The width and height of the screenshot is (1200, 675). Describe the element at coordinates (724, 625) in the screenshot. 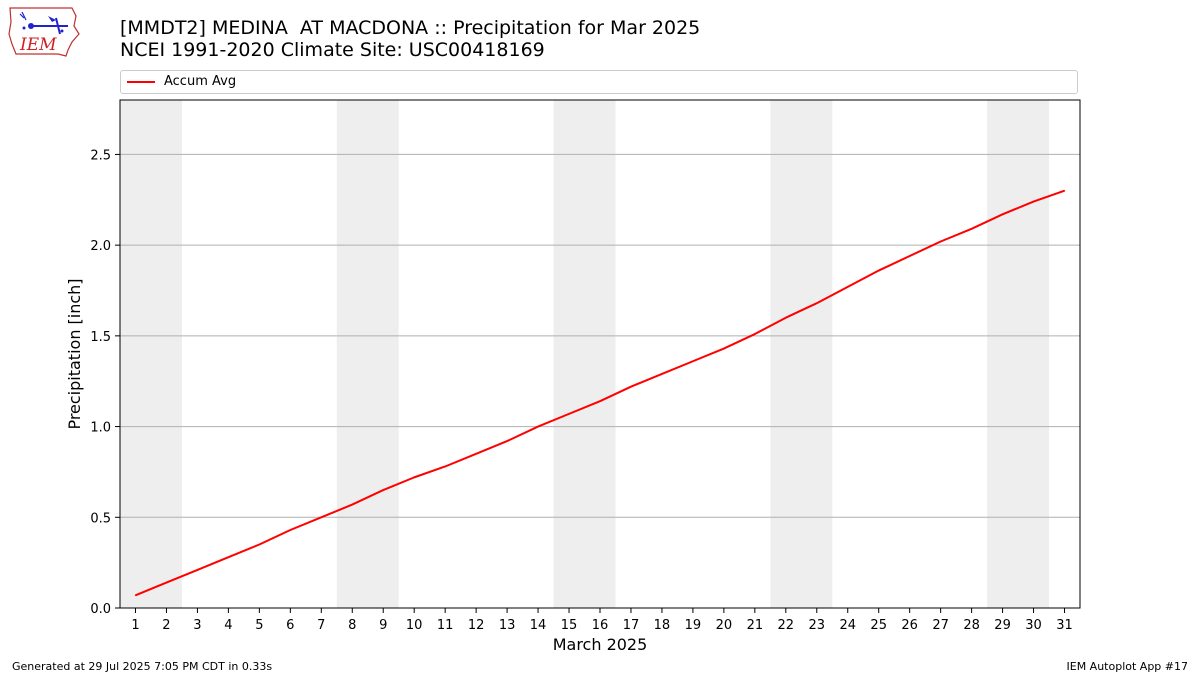

I see `x-tick-label-20: 20` at that location.